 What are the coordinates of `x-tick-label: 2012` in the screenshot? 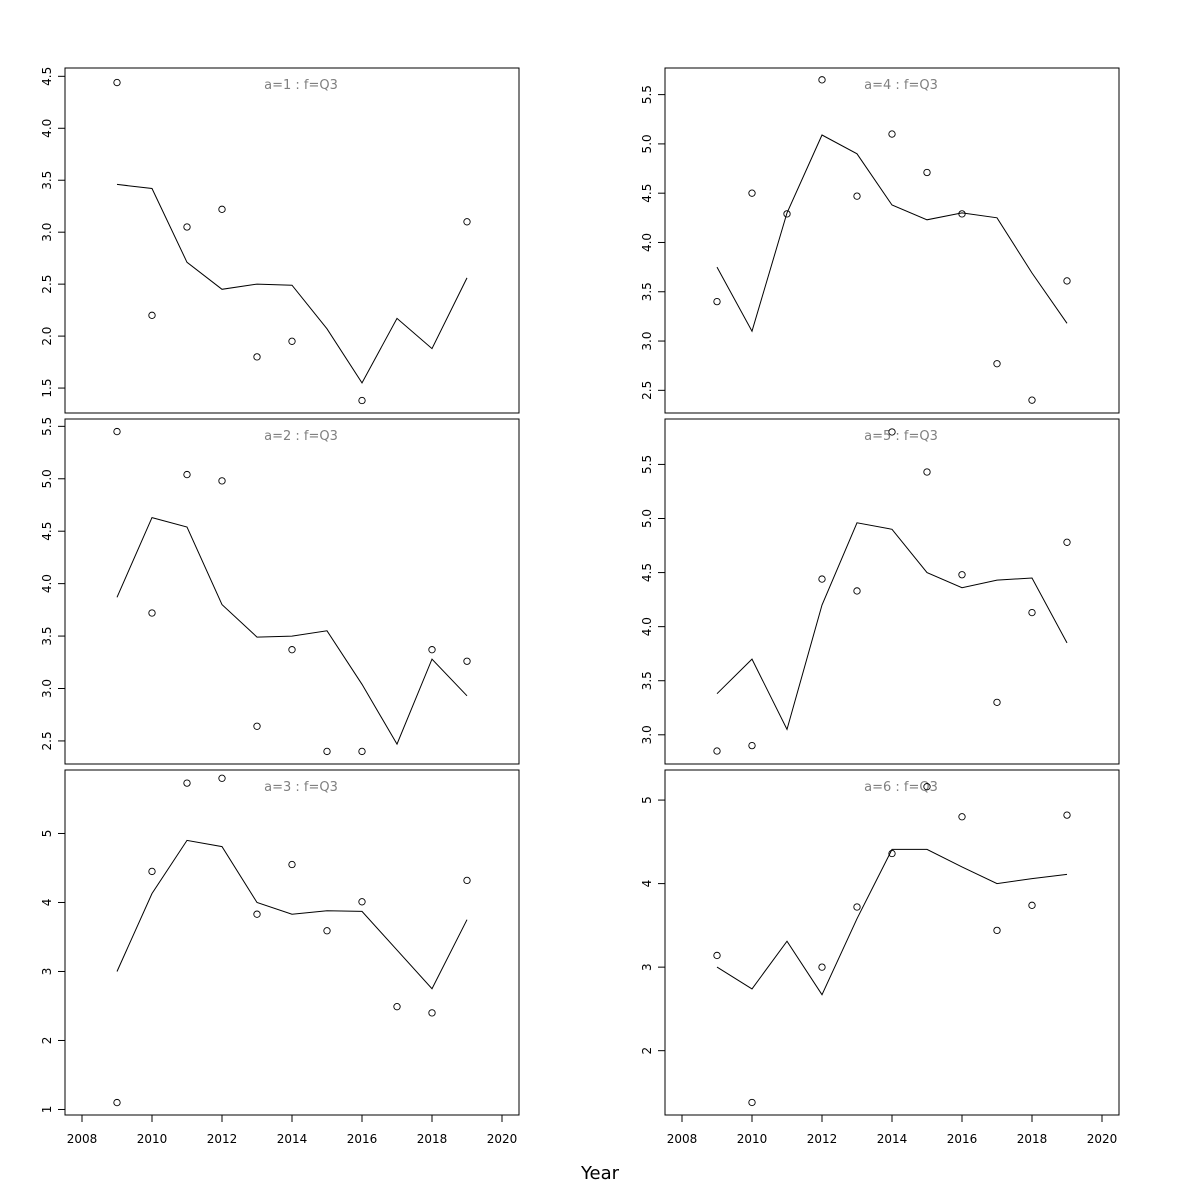 It's located at (822, 1139).